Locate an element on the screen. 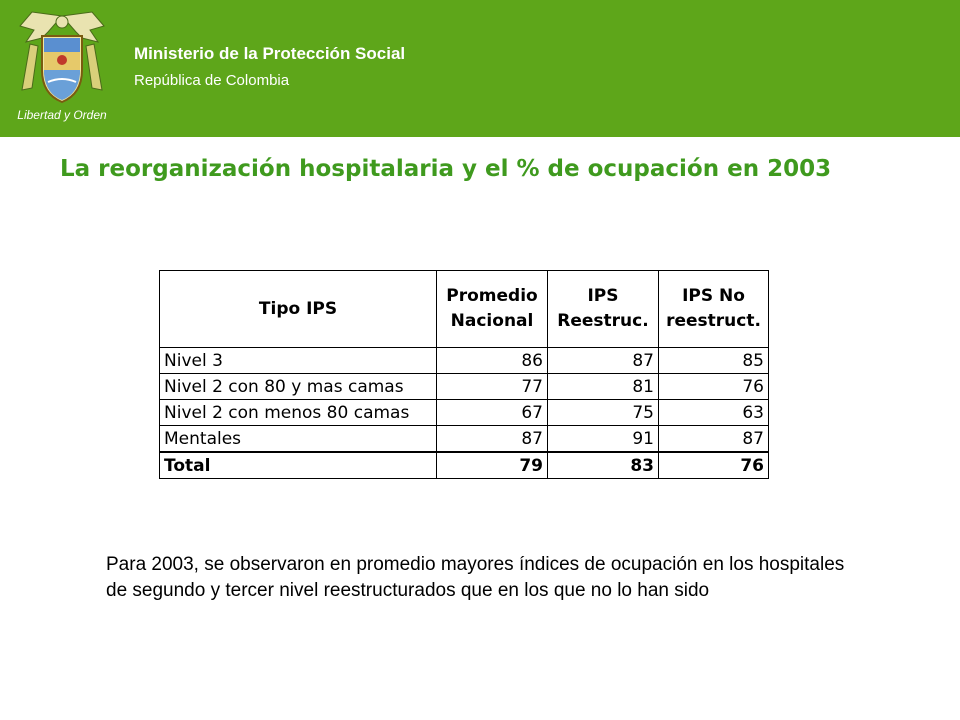  cell-promedio: 77 is located at coordinates (492, 386).